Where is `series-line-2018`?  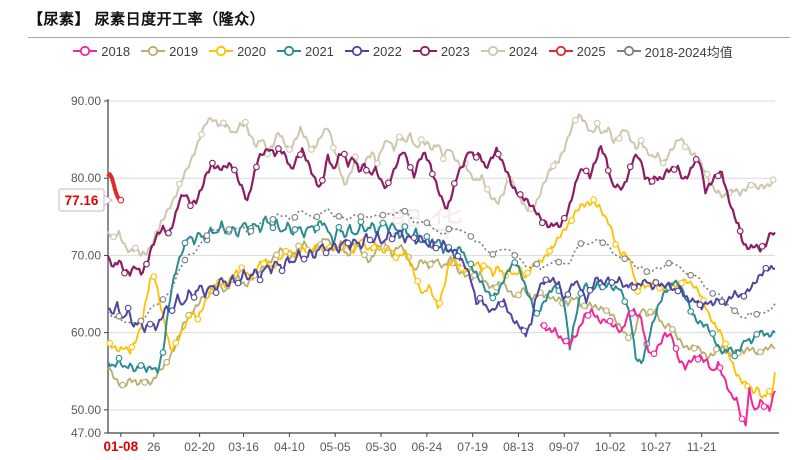 series-line-2018 is located at coordinates (657, 367).